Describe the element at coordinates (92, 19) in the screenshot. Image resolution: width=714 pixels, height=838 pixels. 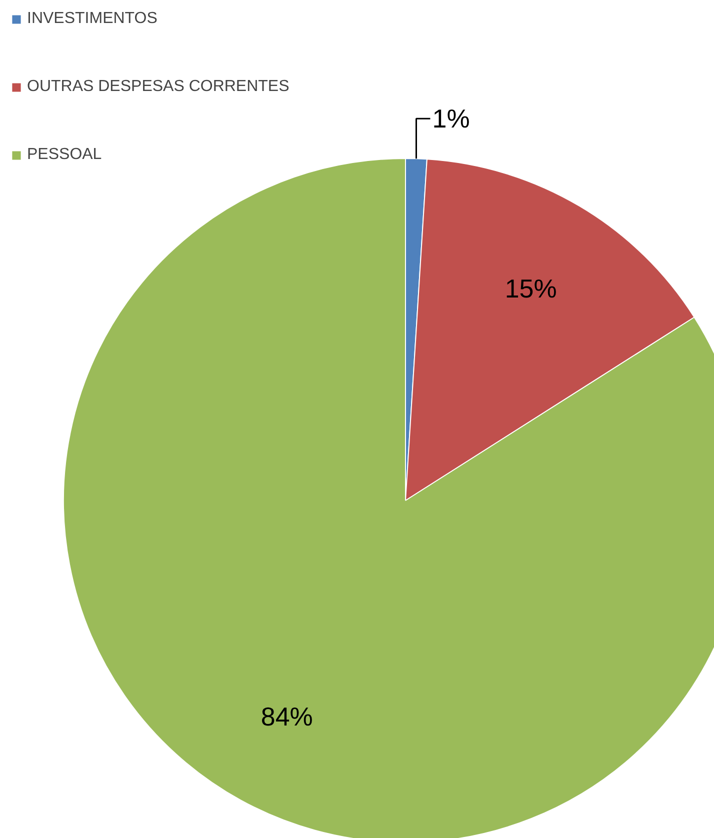
I see `legend-label: INVESTIMENTOS` at that location.